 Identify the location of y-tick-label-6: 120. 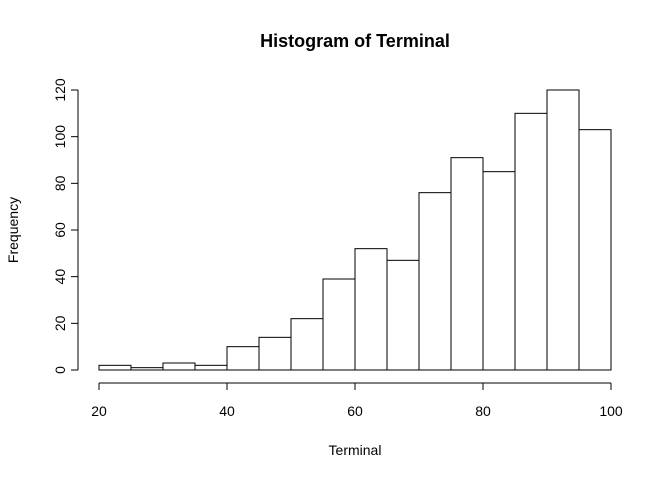
(60, 90).